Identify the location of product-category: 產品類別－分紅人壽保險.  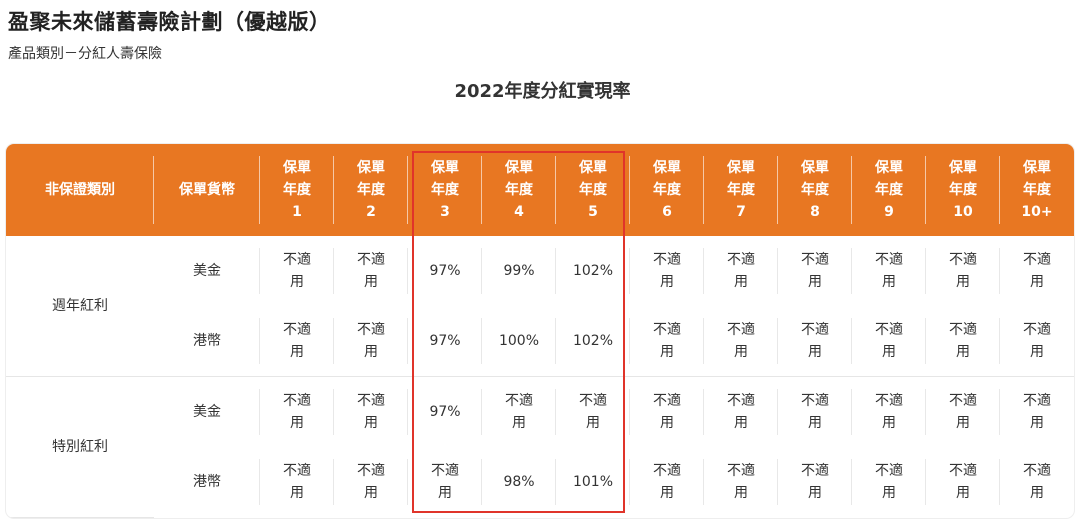
(85, 54).